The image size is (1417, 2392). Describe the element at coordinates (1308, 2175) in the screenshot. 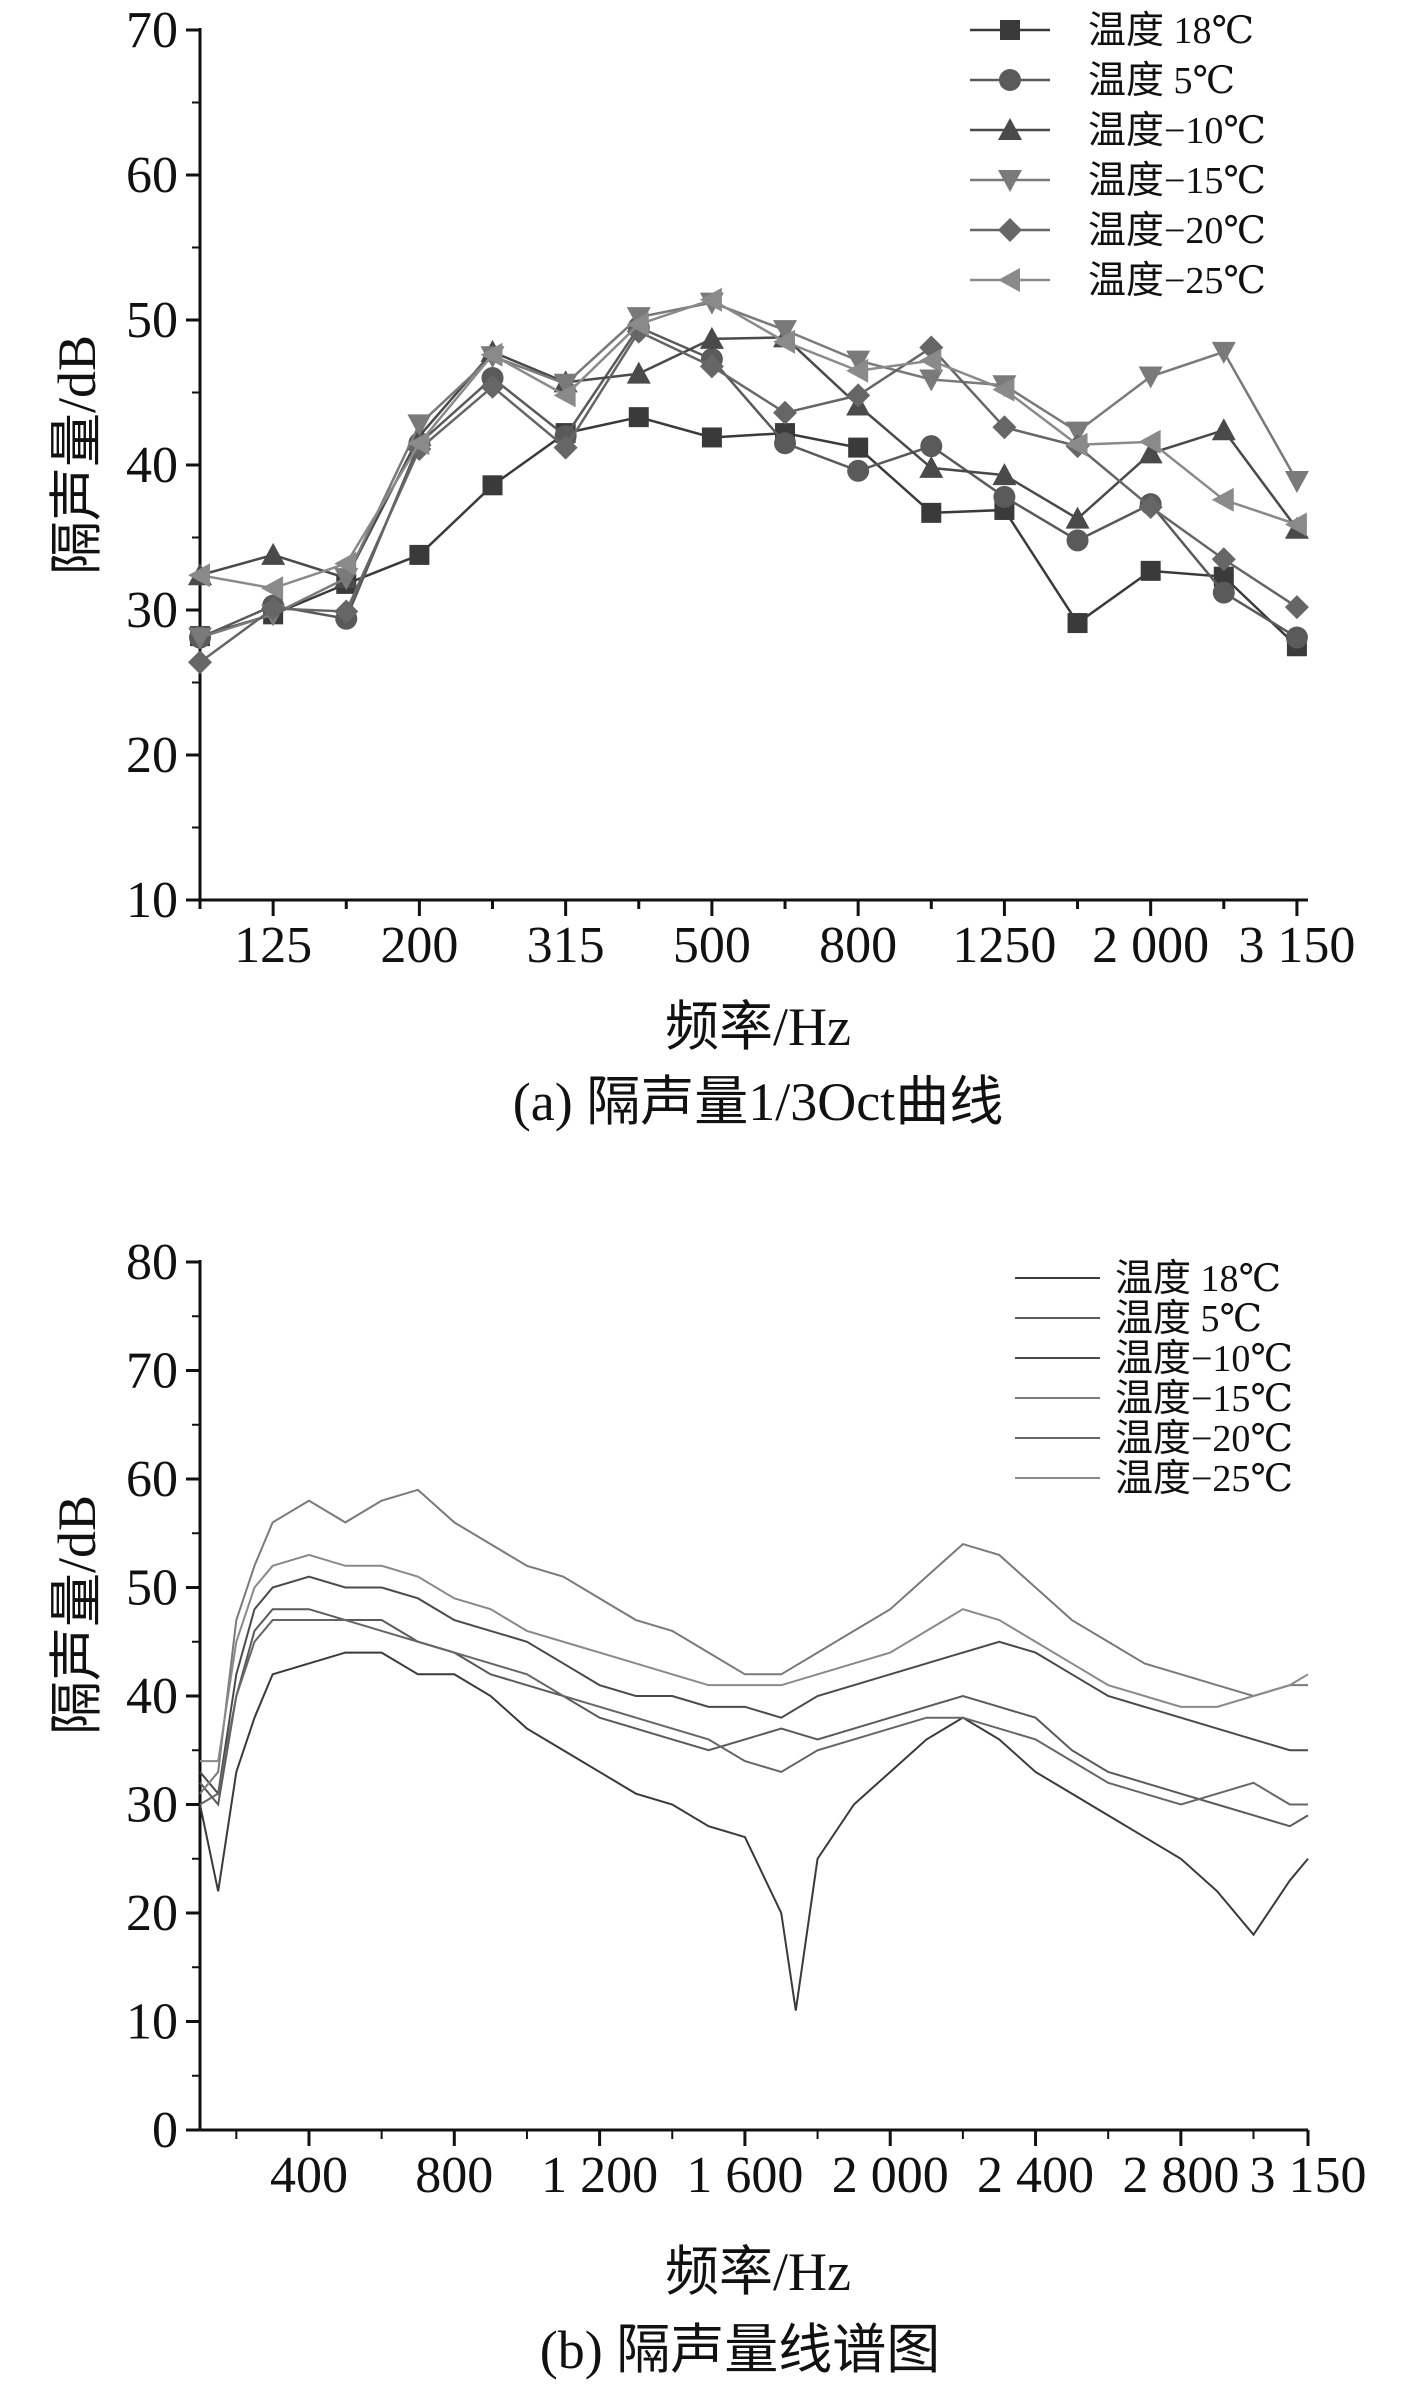

I see `x-tick-label: 3 150` at that location.